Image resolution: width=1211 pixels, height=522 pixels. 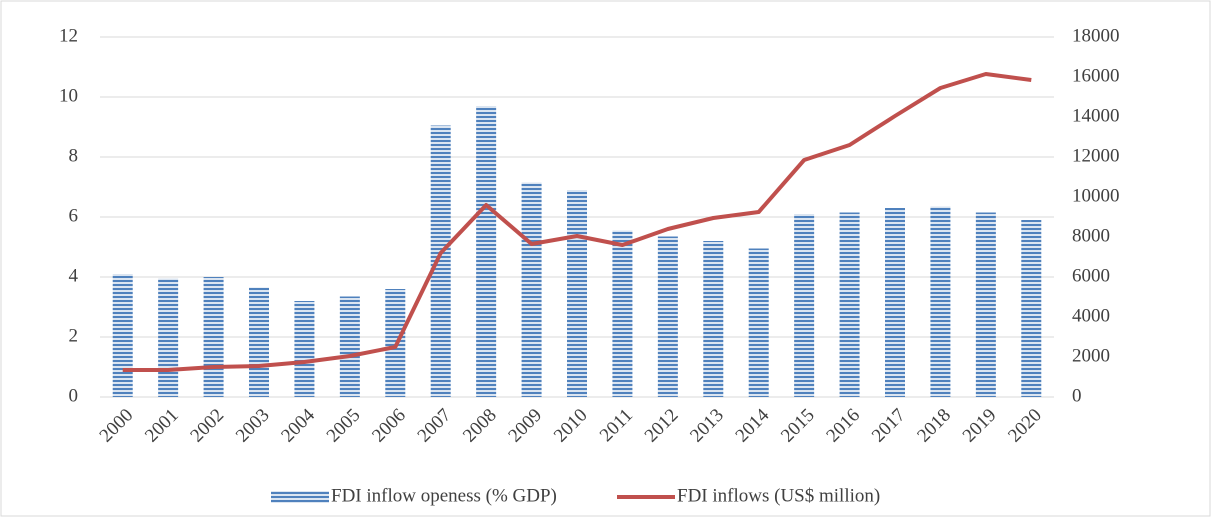 What do you see at coordinates (1091, 315) in the screenshot?
I see `y2-tick-label: 4000` at bounding box center [1091, 315].